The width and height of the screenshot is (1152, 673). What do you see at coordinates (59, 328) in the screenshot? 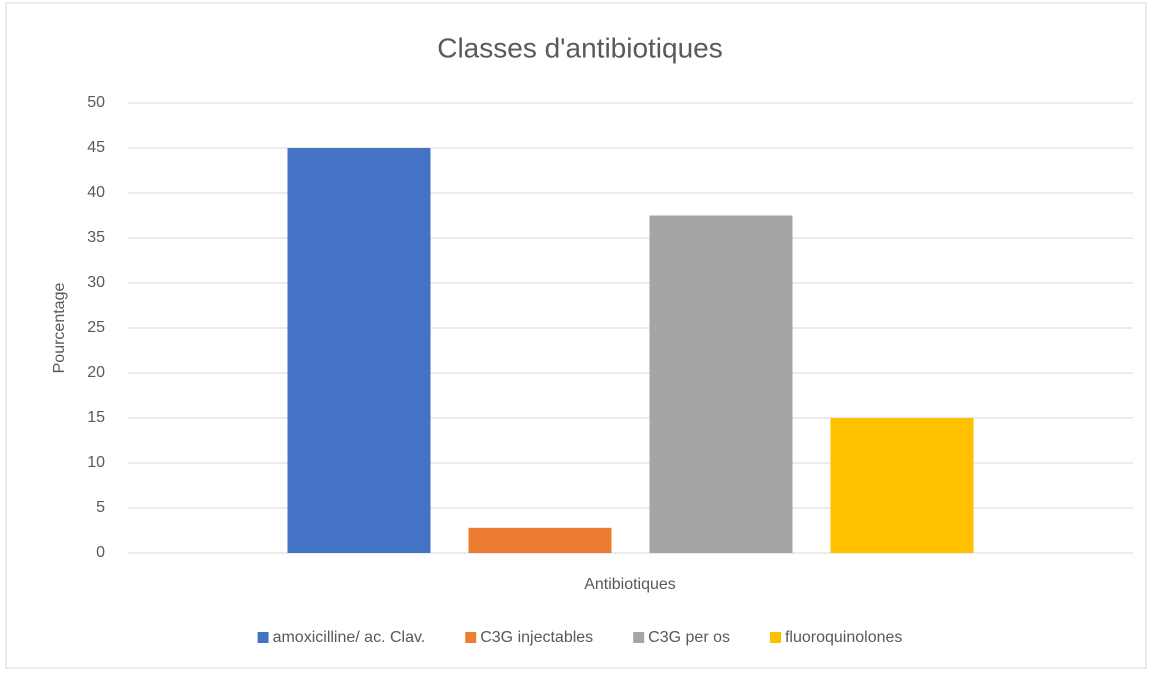
I see `y-axis-label: Pourcentage` at bounding box center [59, 328].